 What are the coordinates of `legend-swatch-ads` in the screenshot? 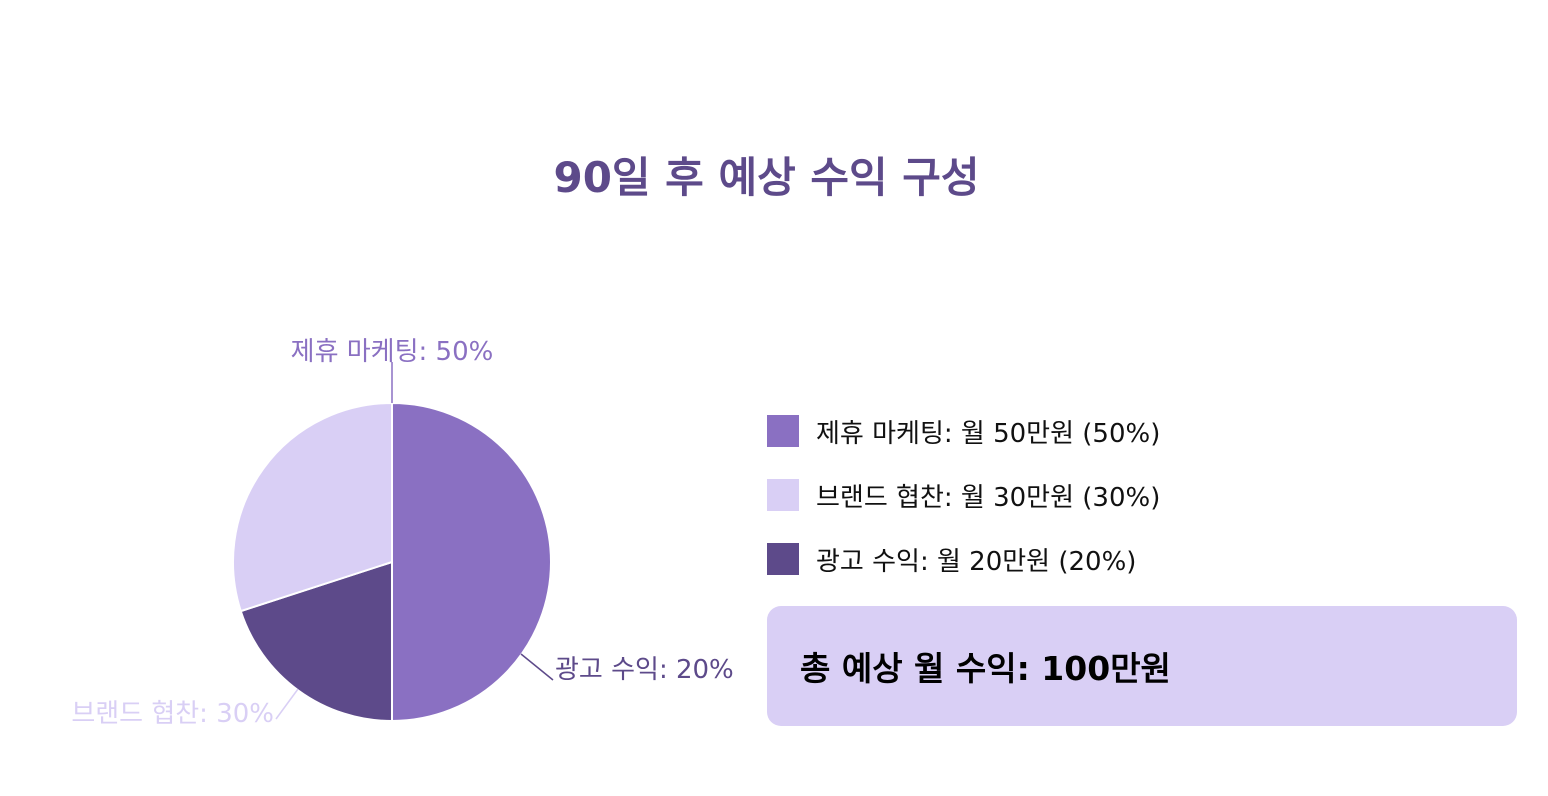 It's located at (783, 559).